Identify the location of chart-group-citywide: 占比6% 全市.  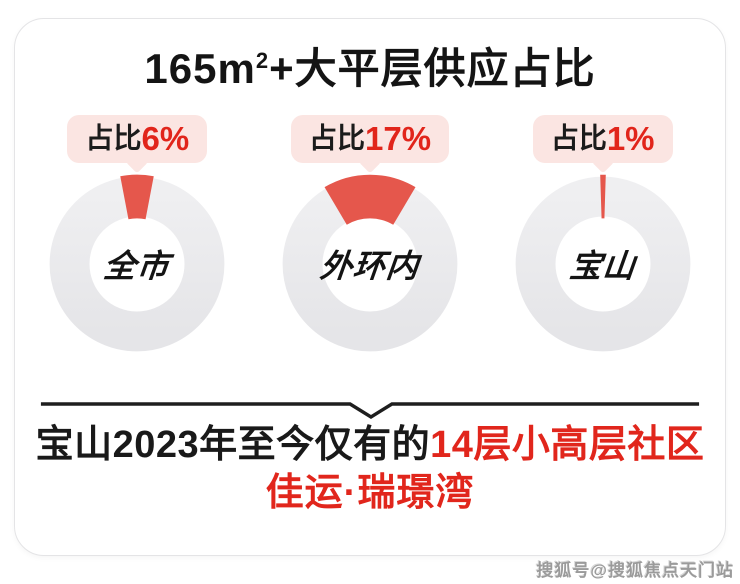
(137, 237).